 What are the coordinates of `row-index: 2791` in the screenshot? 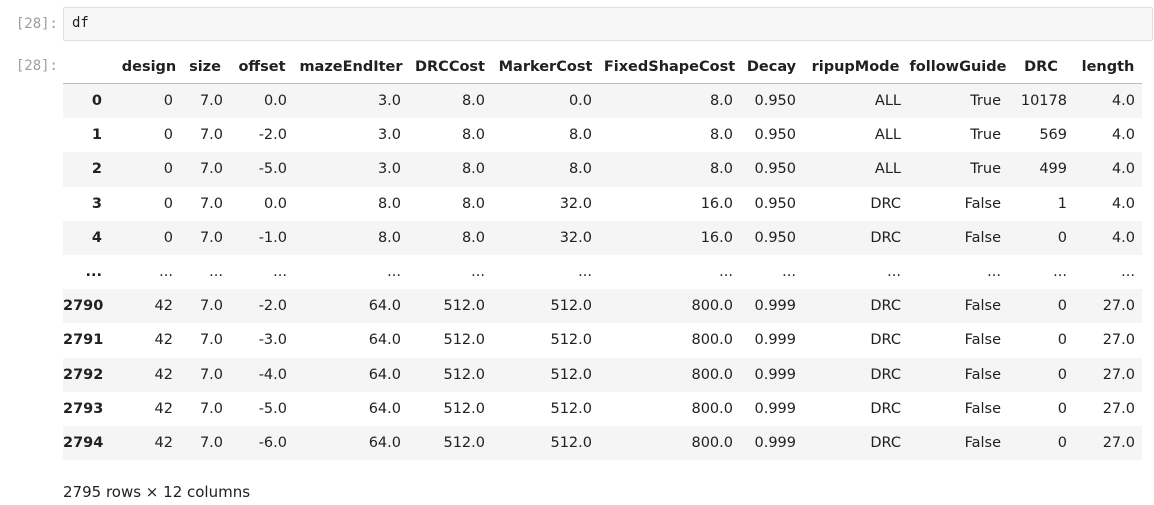 It's located at (83, 340).